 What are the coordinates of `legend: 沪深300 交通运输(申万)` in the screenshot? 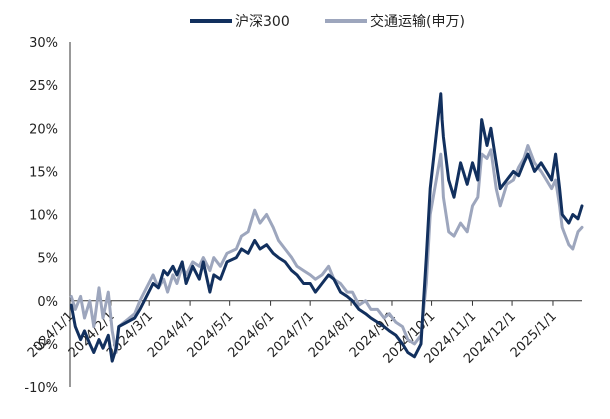 It's located at (327, 21).